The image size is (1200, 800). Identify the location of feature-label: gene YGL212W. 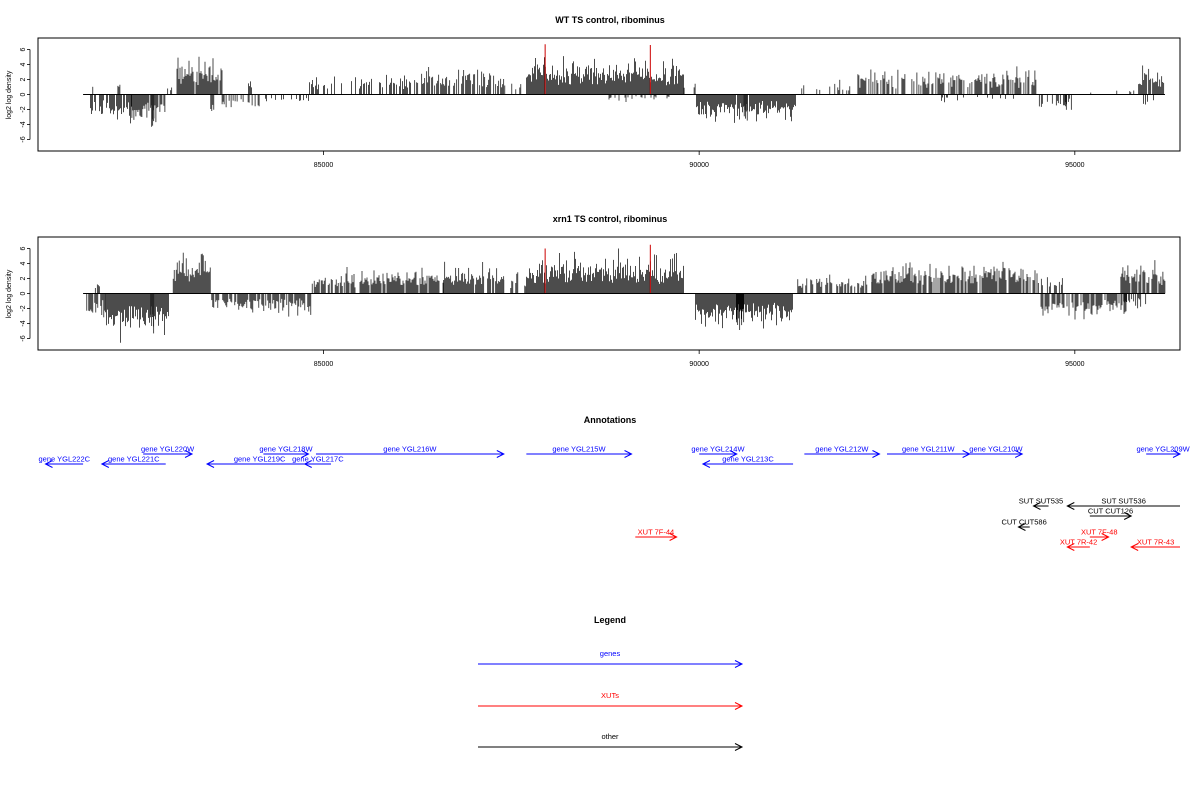
(842, 449).